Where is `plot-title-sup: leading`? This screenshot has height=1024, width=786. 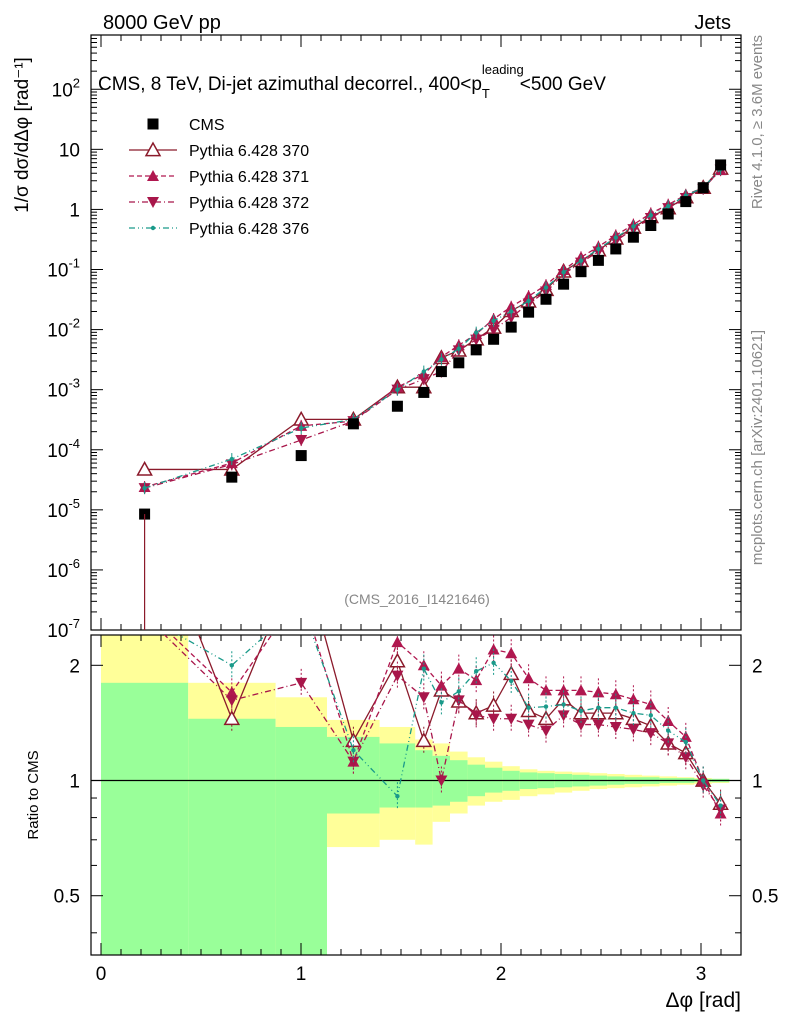 plot-title-sup: leading is located at coordinates (503, 69).